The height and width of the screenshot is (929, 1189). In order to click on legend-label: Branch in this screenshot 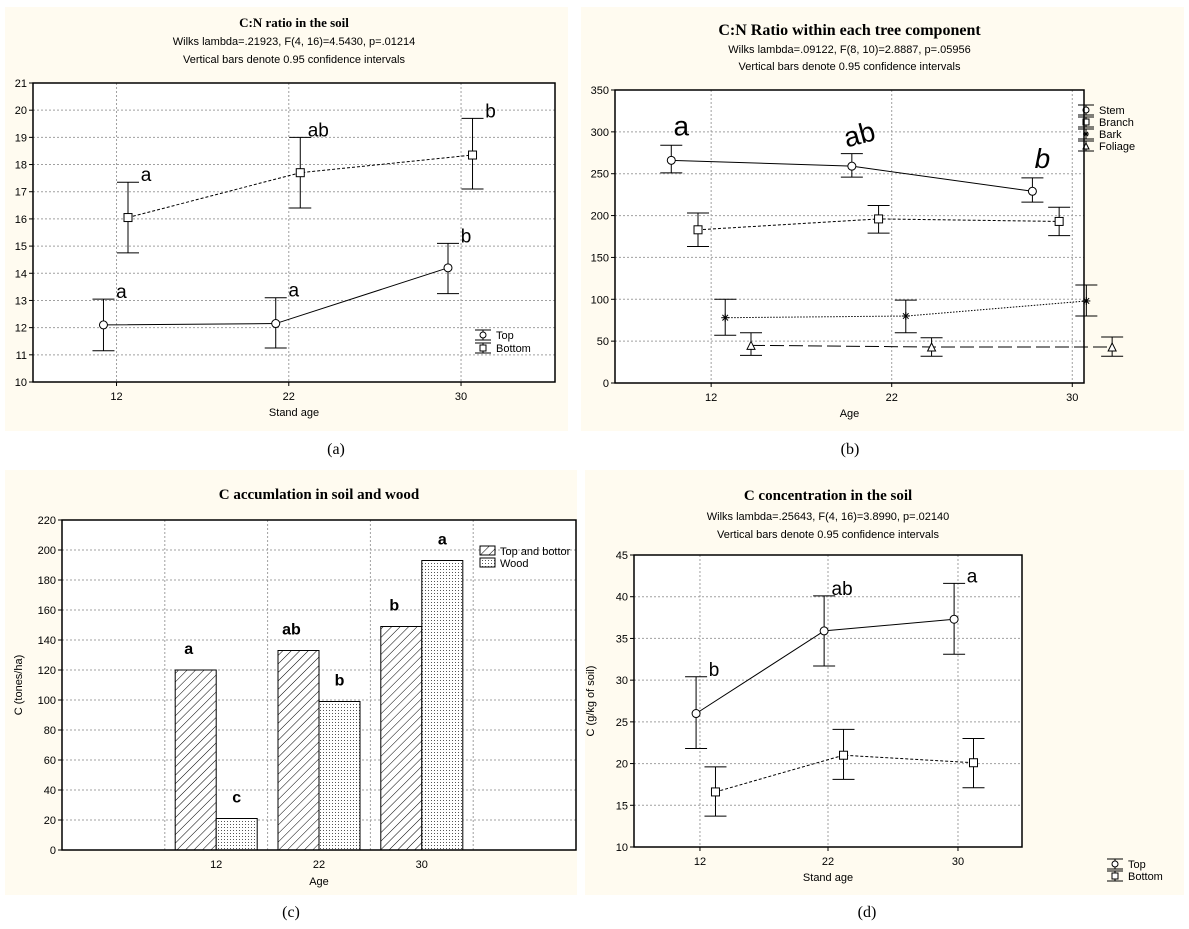, I will do `click(1116, 123)`.